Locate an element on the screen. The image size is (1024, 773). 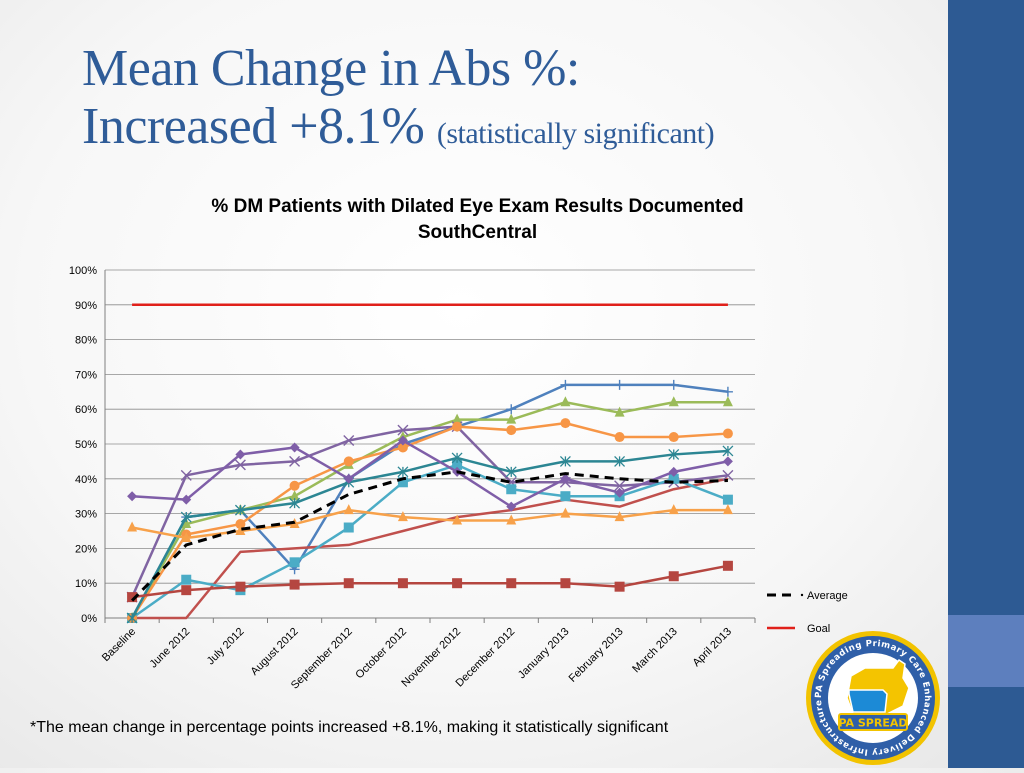
y-tick-label: 100% is located at coordinates (83, 271).